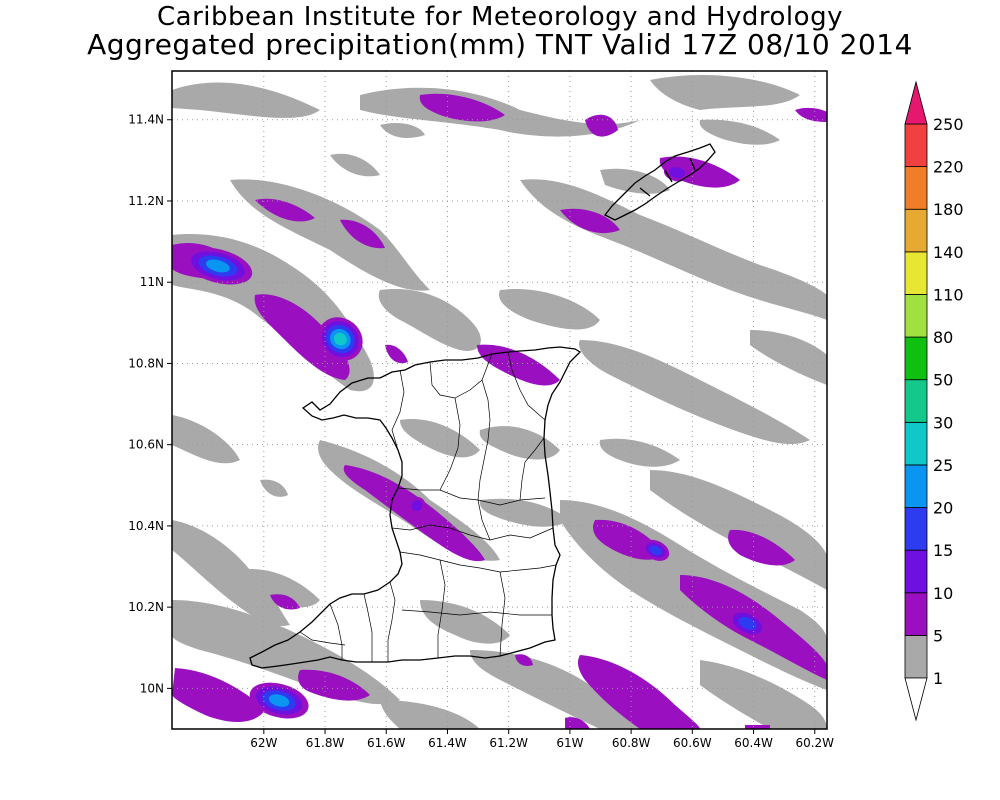 The height and width of the screenshot is (800, 1000). What do you see at coordinates (948, 252) in the screenshot?
I see `colorbar-label: 140` at bounding box center [948, 252].